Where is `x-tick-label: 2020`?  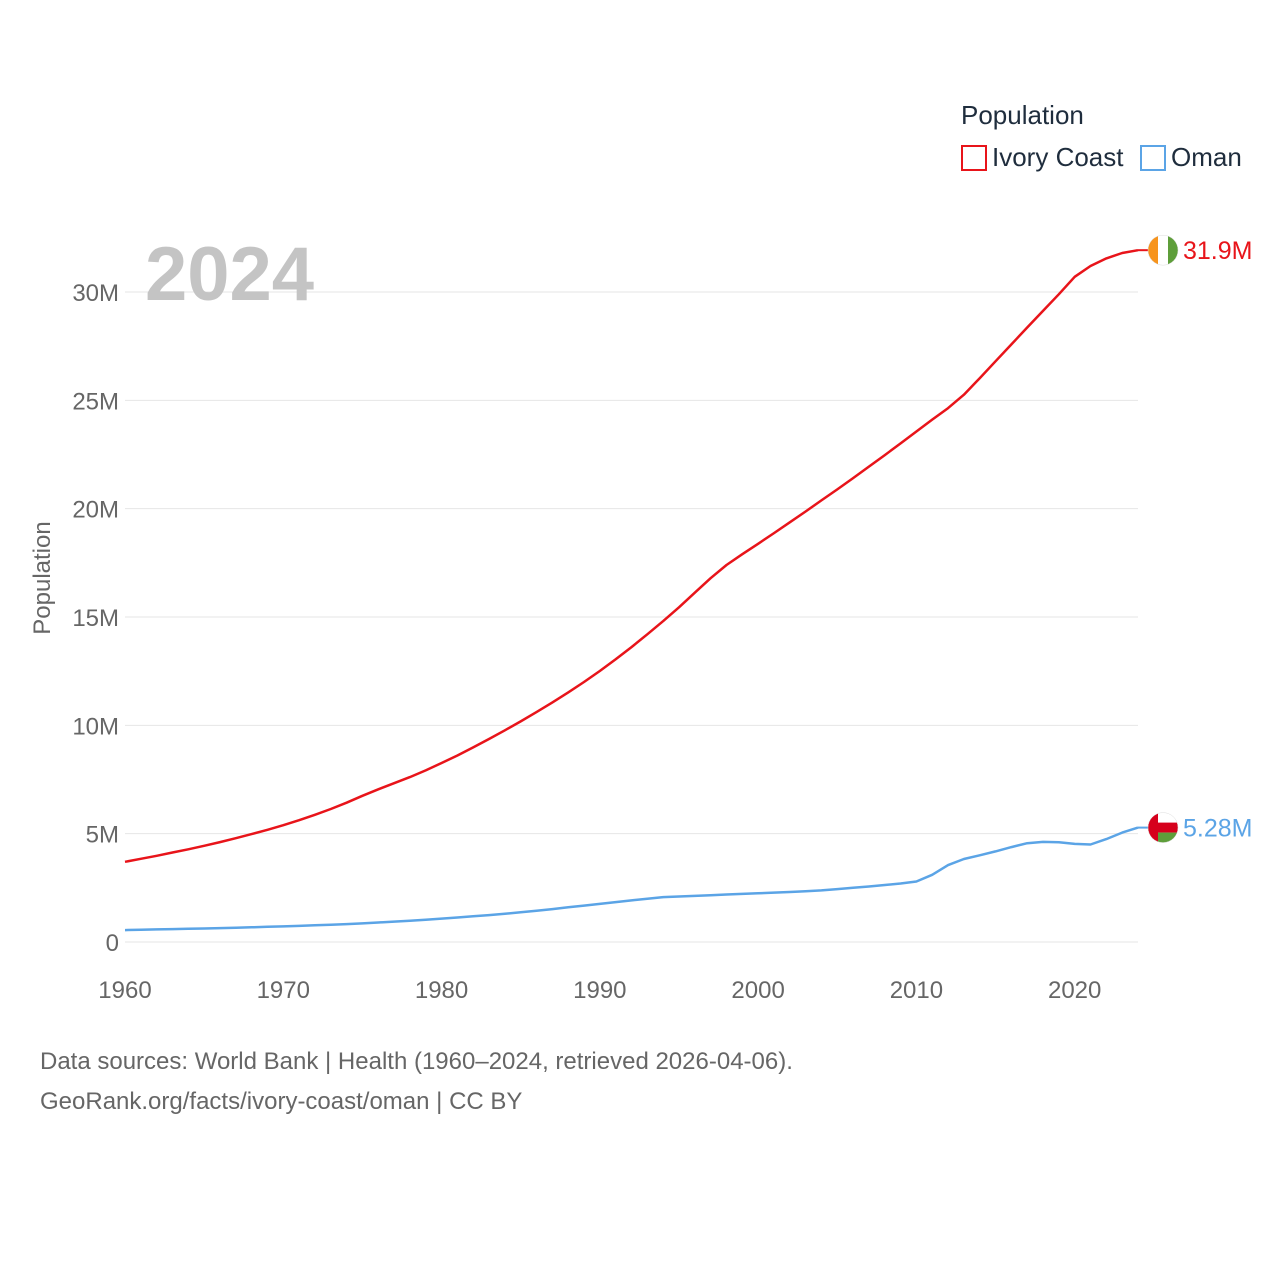
x-tick-label: 2020 is located at coordinates (1074, 990).